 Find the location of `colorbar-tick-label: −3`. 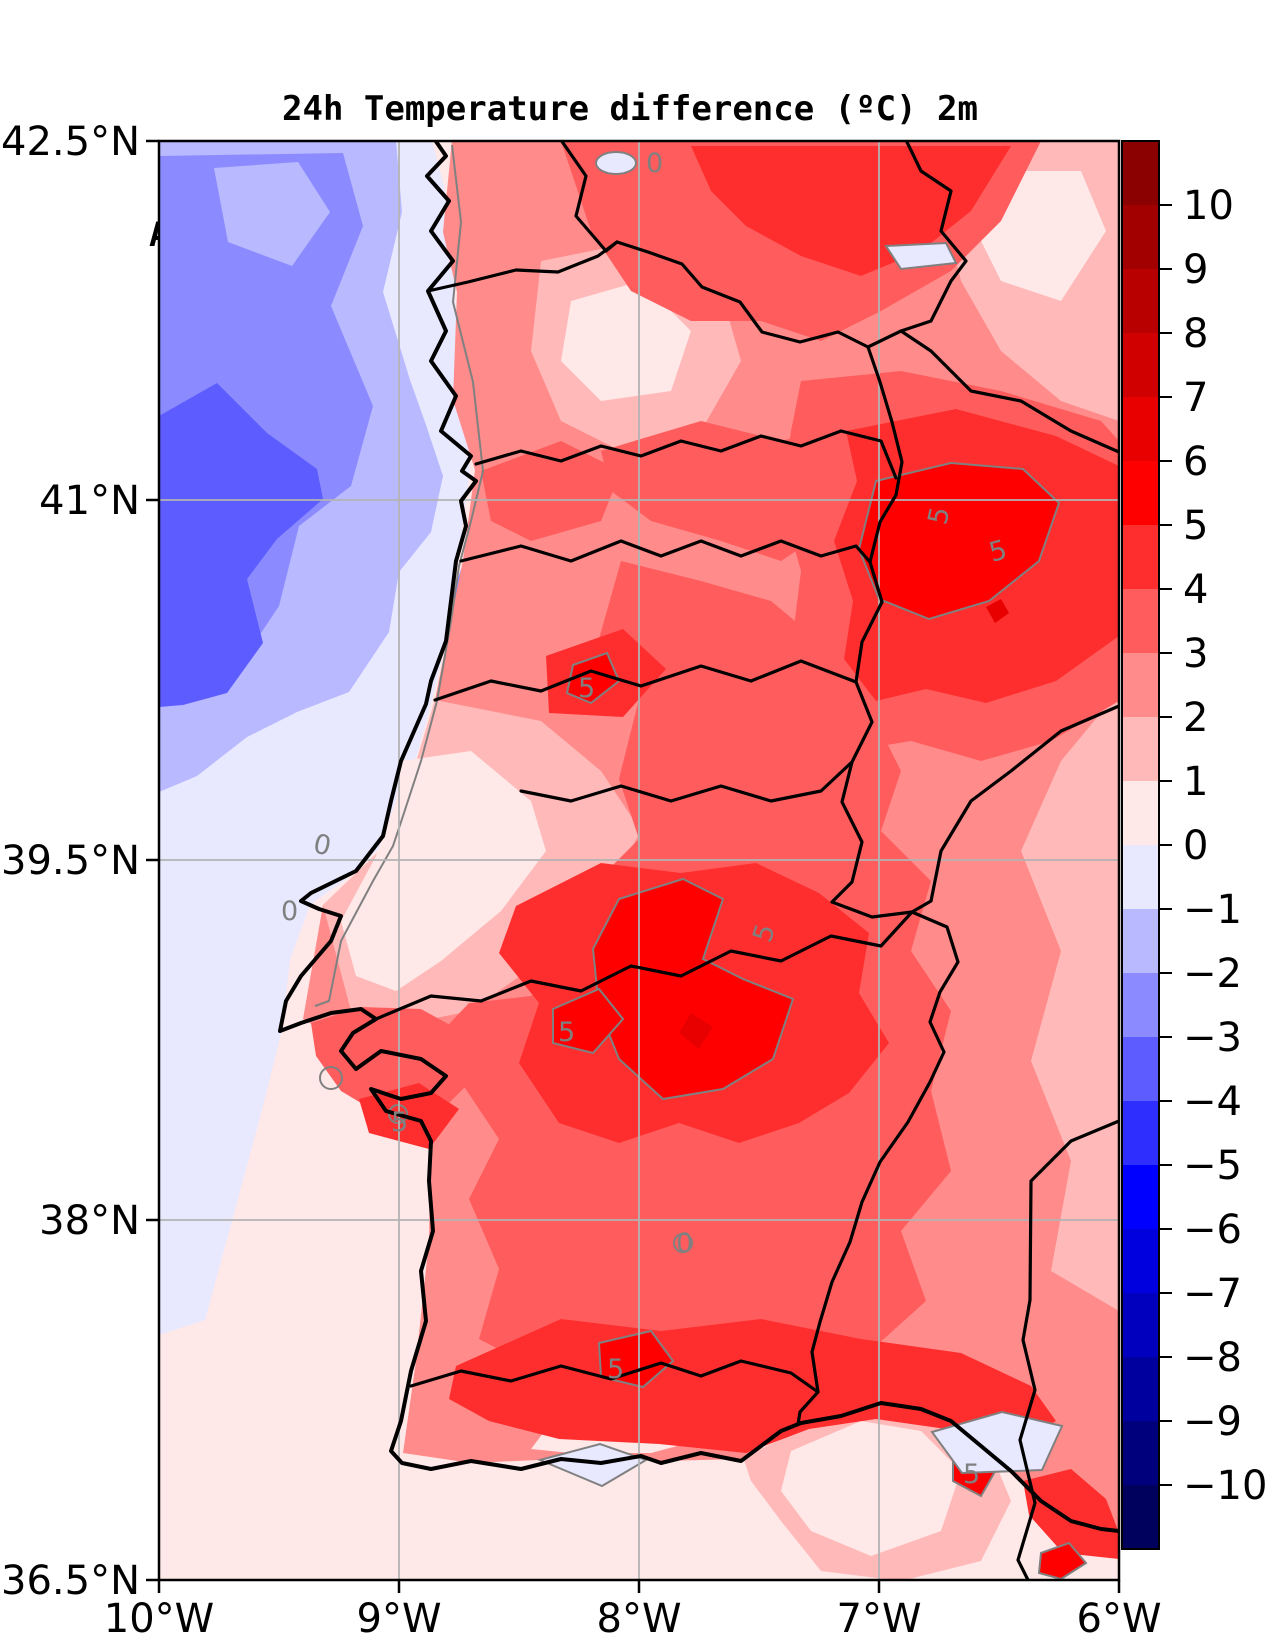

colorbar-tick-label: −3 is located at coordinates (1212, 1038).